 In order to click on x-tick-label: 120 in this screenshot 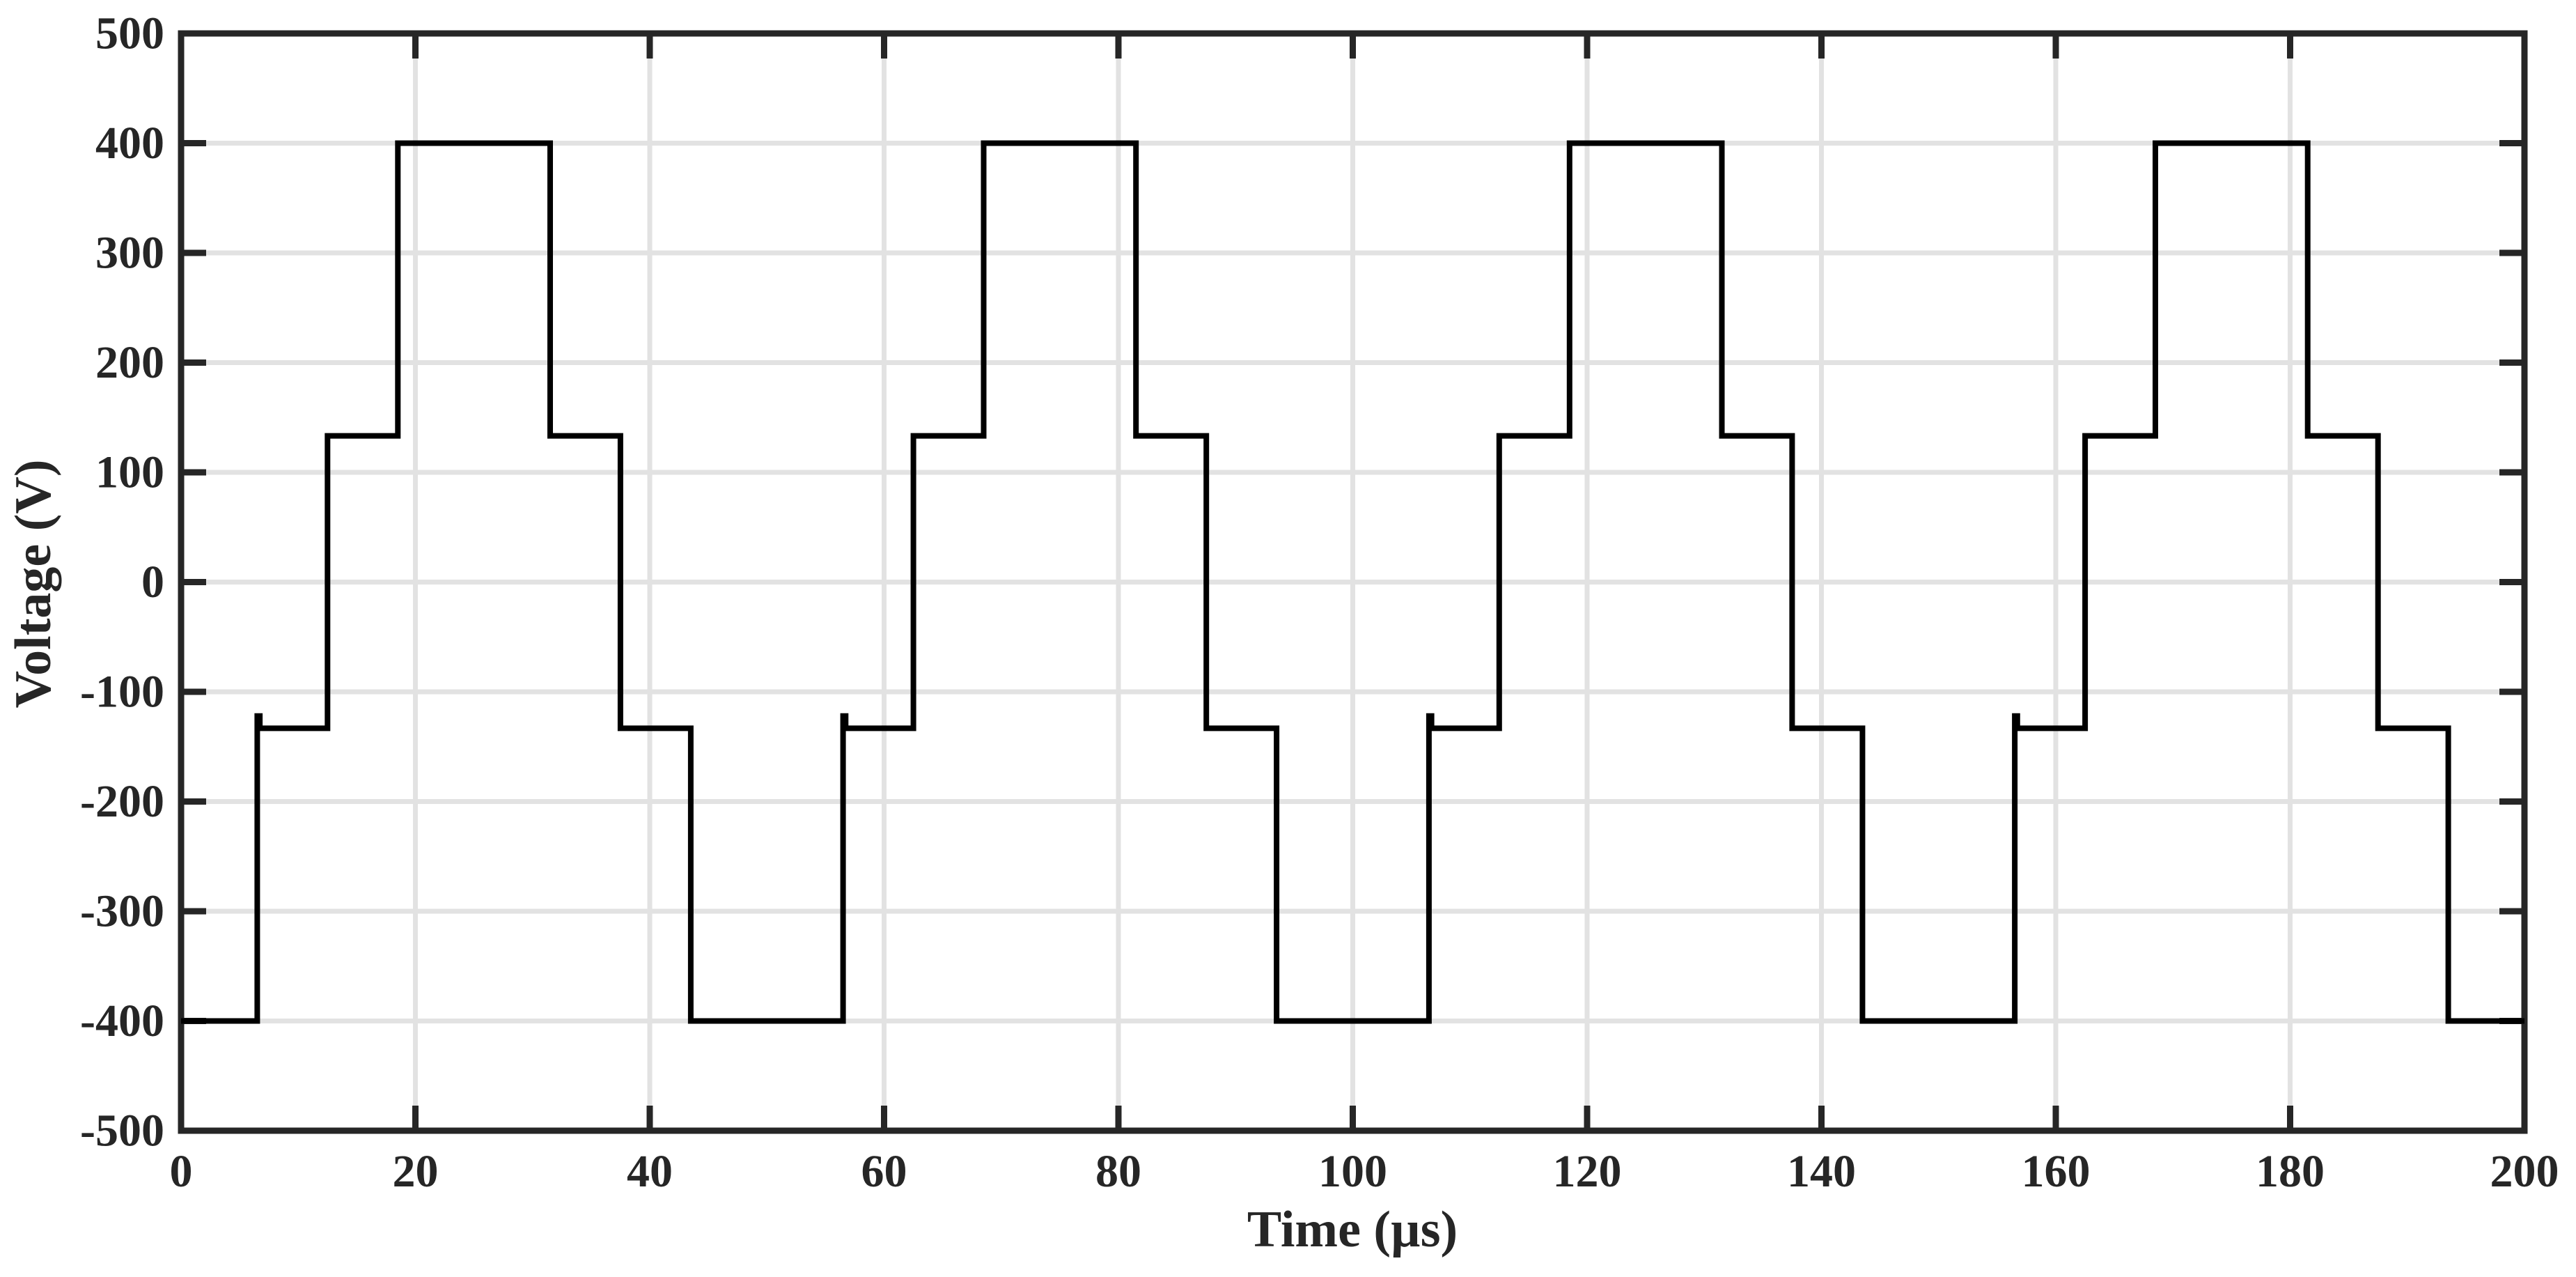, I will do `click(1587, 1171)`.